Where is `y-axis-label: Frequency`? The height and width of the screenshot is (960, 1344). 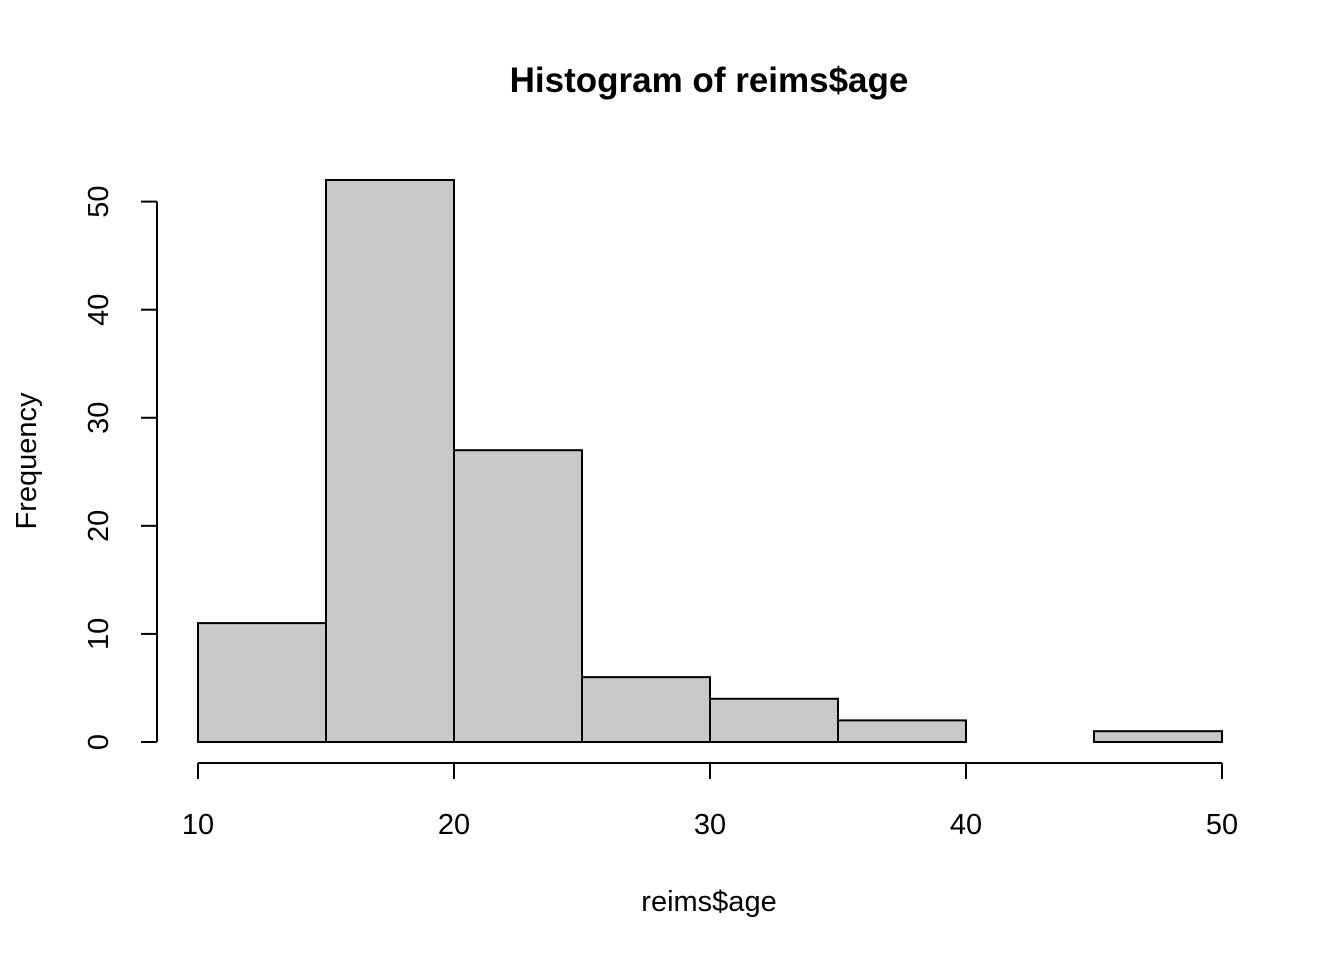 y-axis-label: Frequency is located at coordinates (27, 461).